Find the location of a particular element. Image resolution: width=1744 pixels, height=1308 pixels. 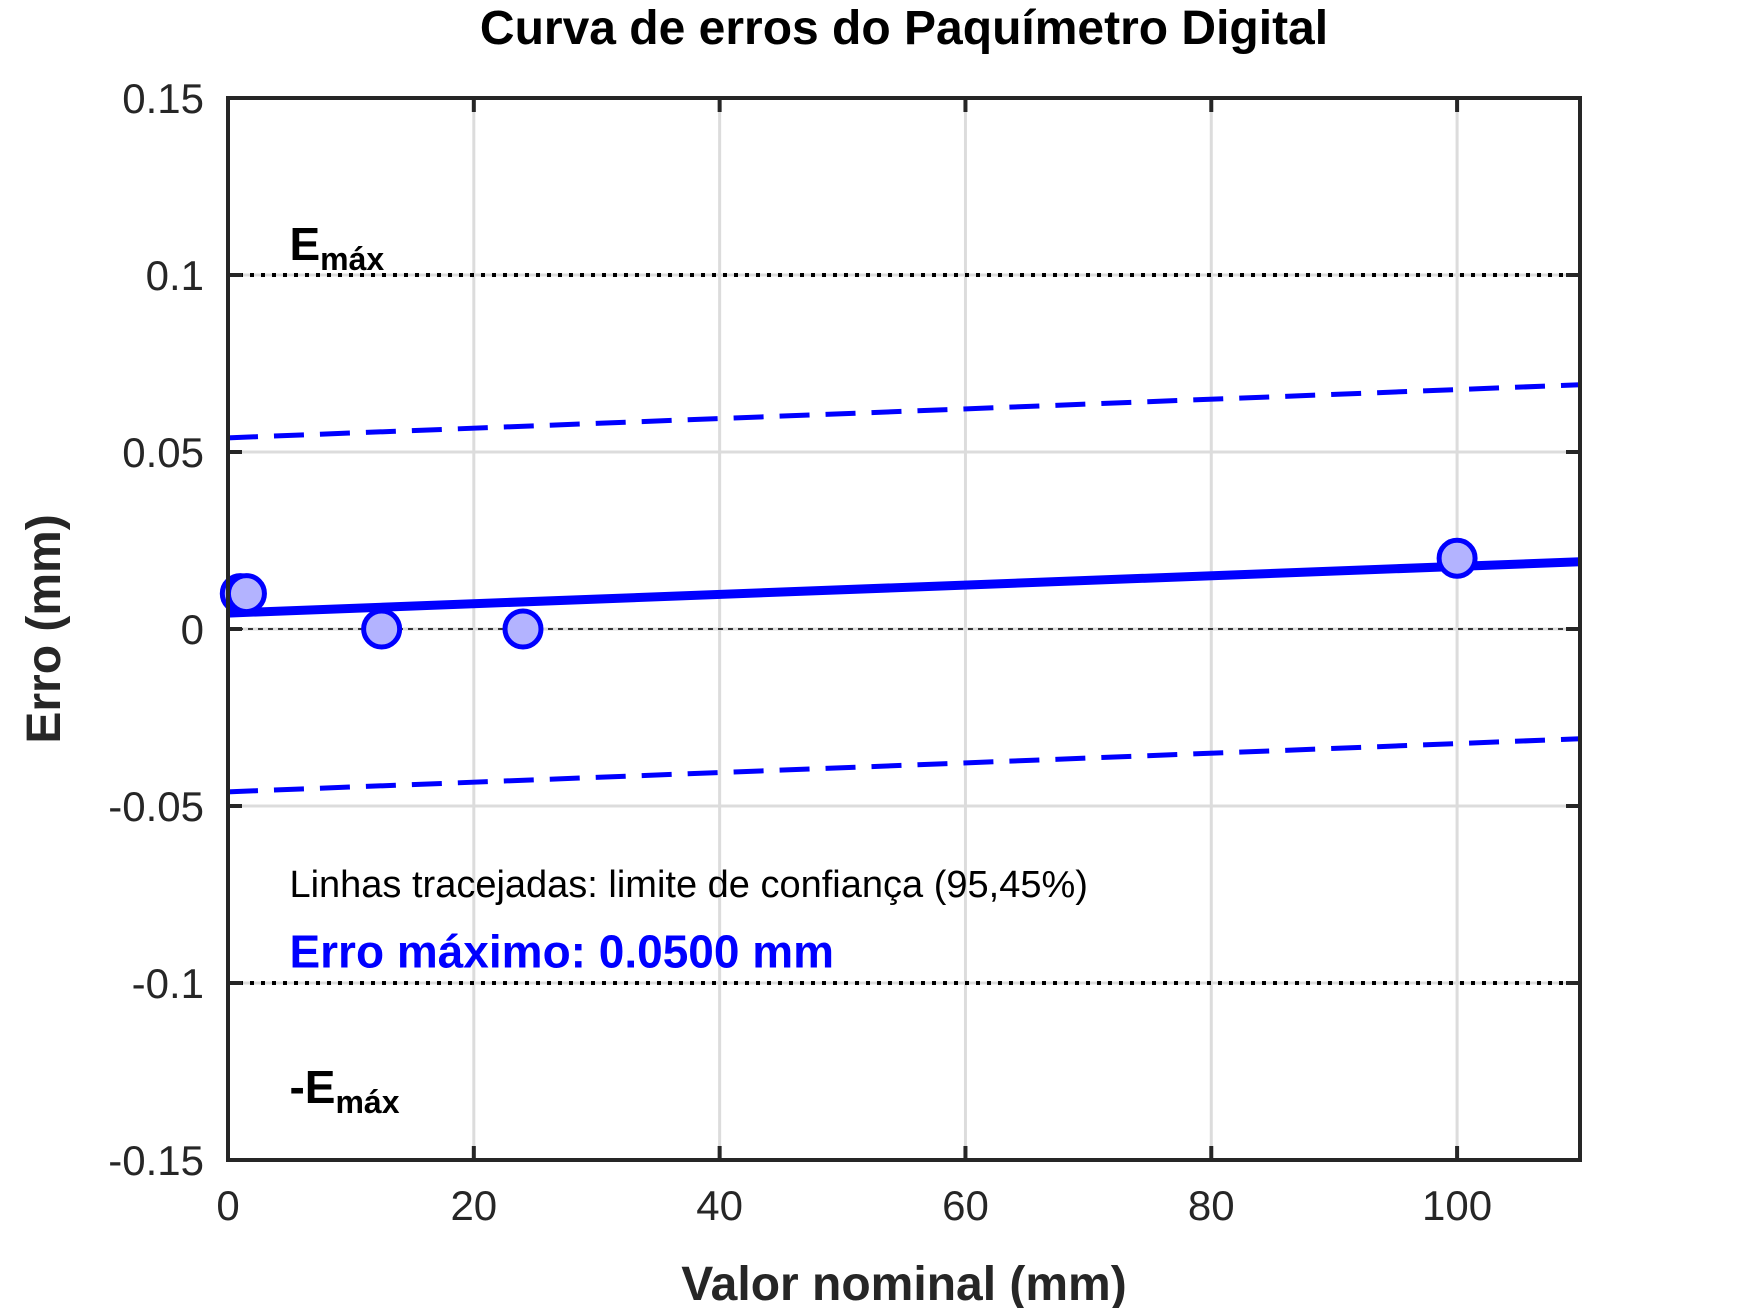

y-tick-label: -0.1 is located at coordinates (168, 983).